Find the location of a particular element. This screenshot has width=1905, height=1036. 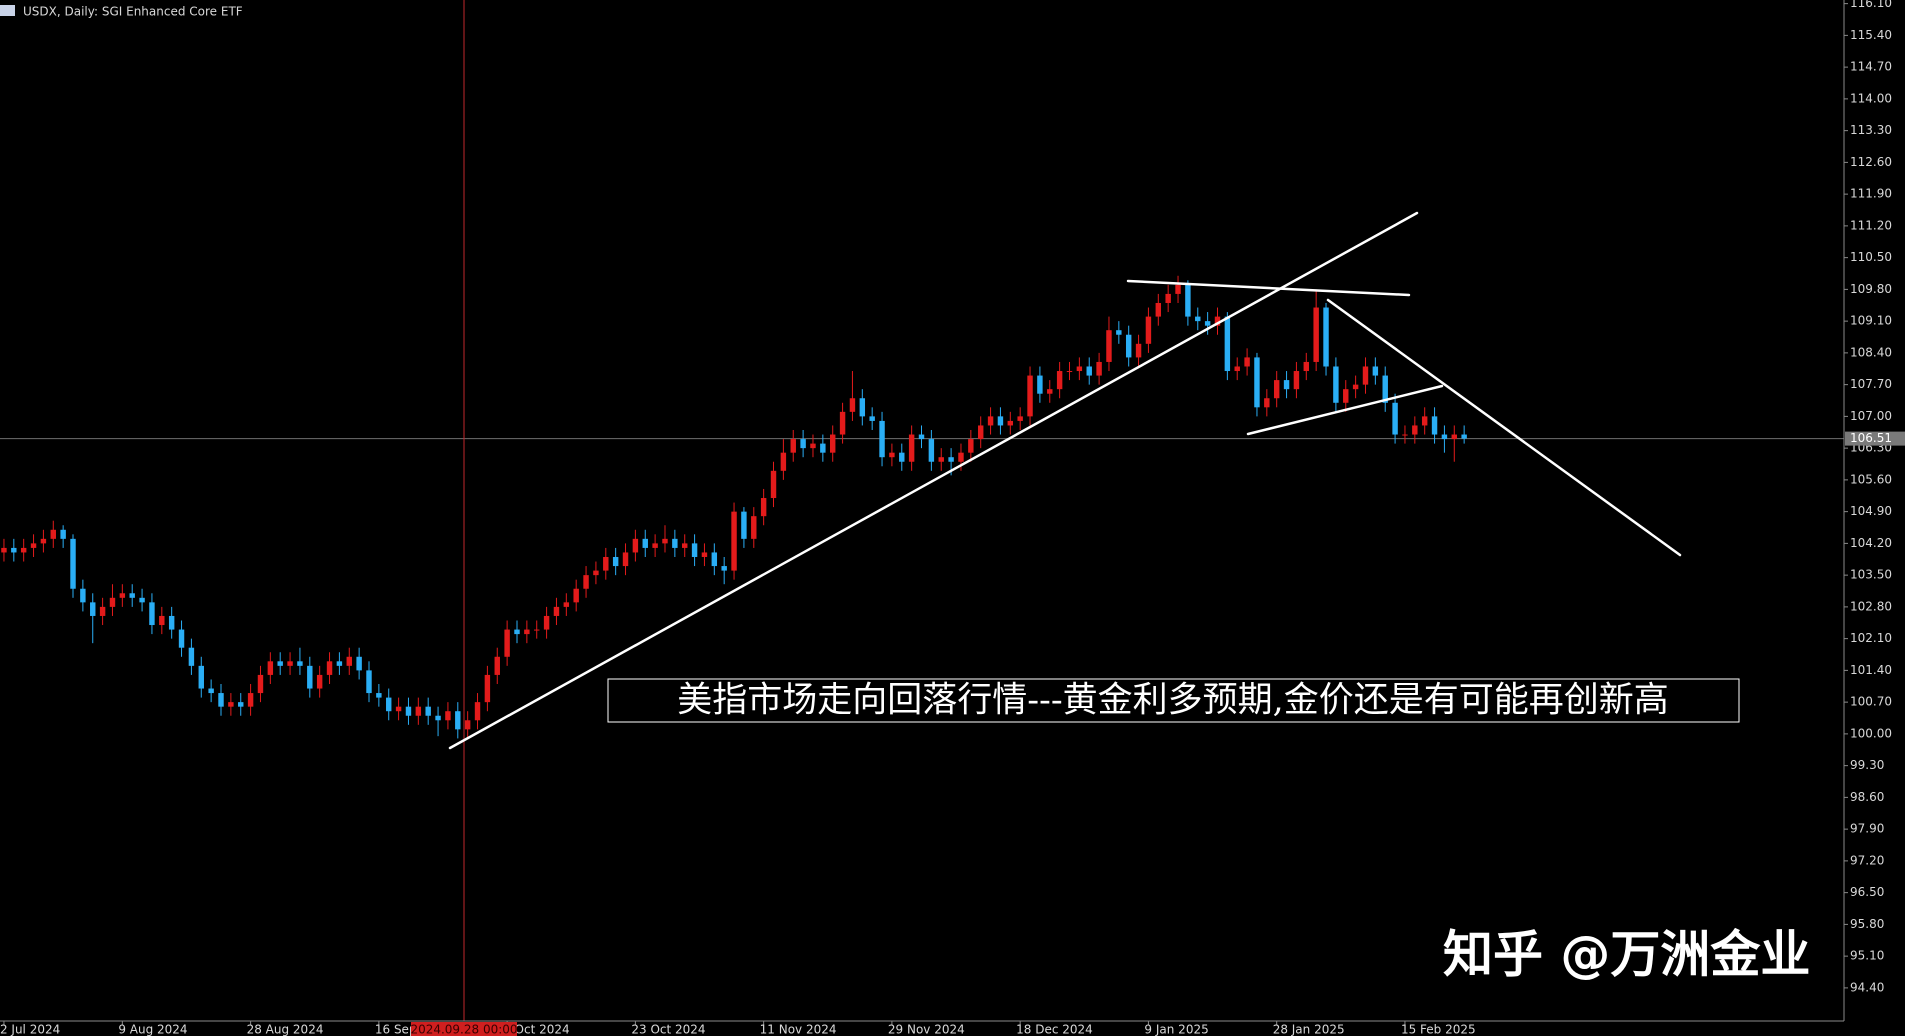

y-tick-label: 95.10 is located at coordinates (1867, 956).